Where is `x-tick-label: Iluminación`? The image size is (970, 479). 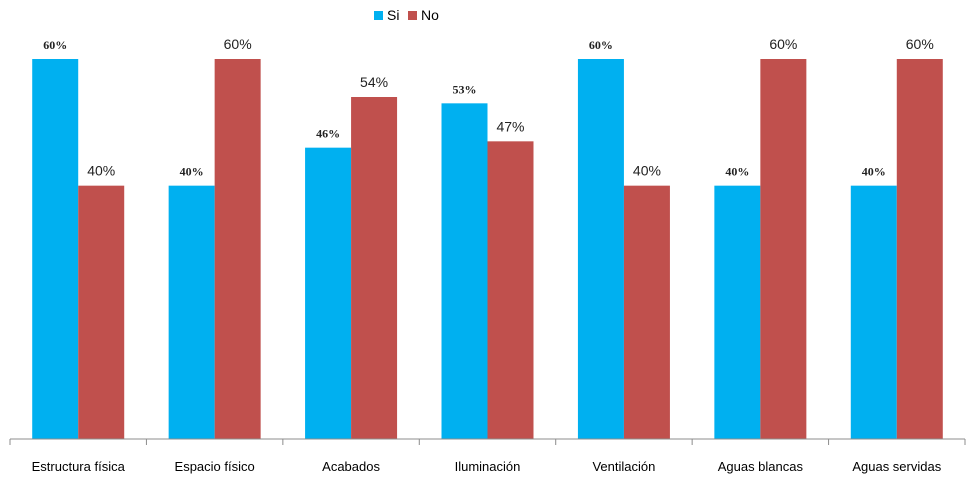 x-tick-label: Iluminación is located at coordinates (488, 466).